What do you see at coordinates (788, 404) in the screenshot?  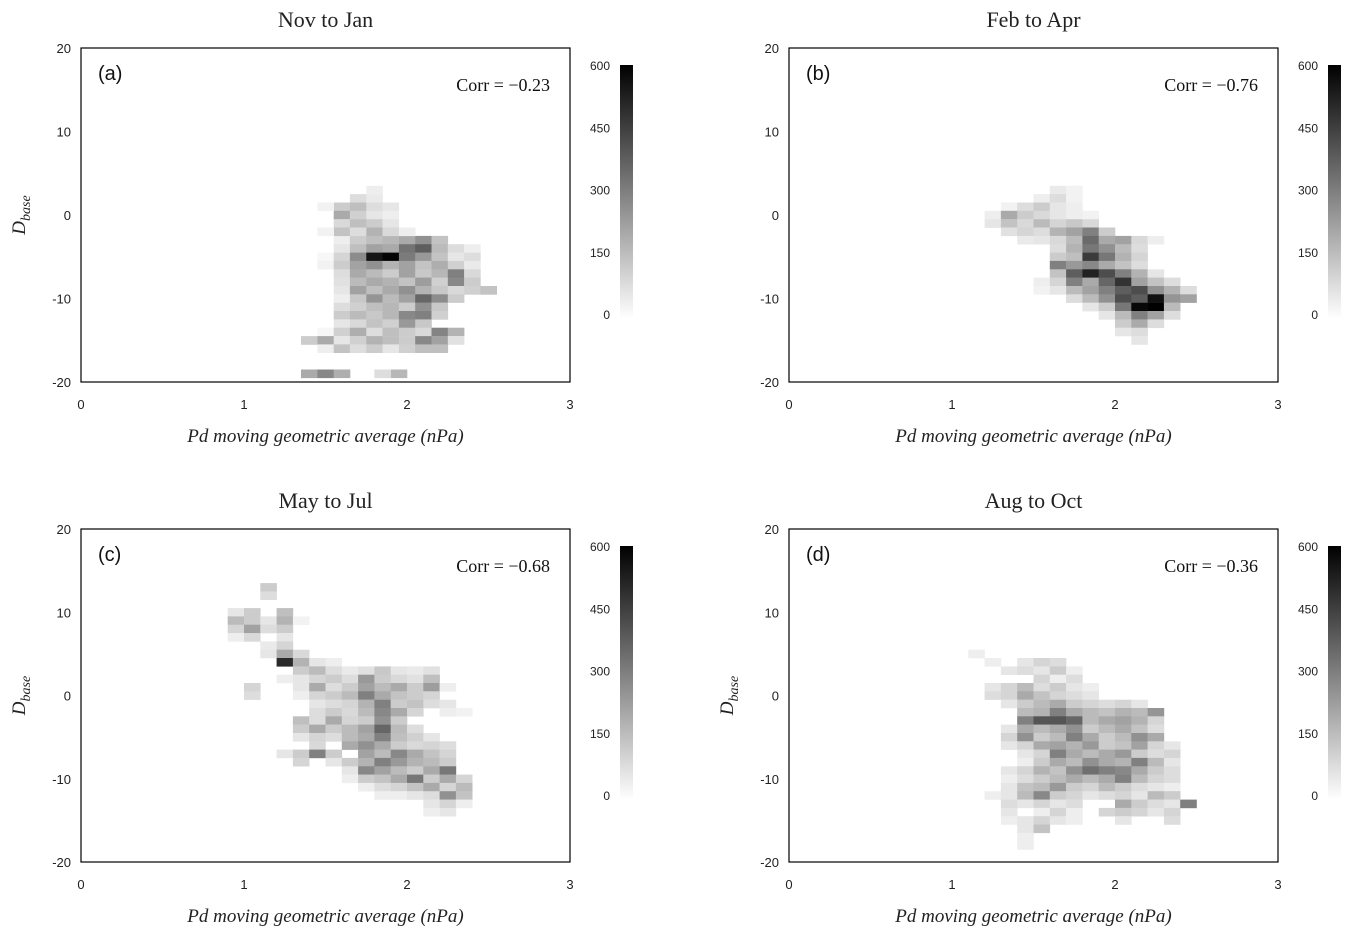 I see `x-tick-label: 0` at bounding box center [788, 404].